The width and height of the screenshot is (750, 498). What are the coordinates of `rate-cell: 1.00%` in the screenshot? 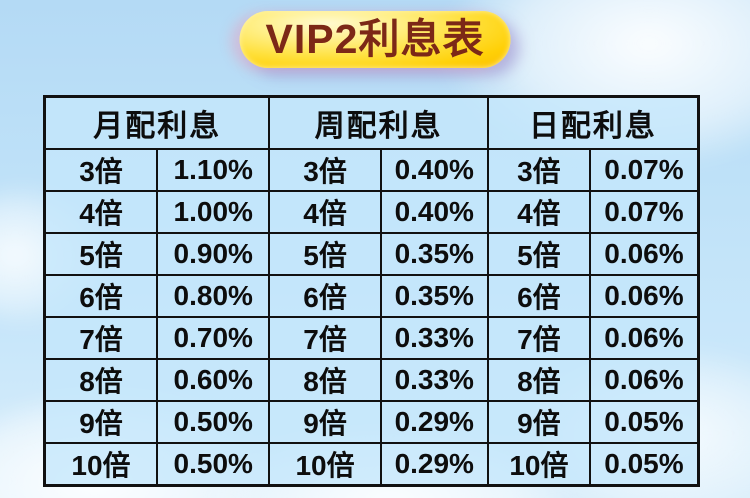 It's located at (213, 212).